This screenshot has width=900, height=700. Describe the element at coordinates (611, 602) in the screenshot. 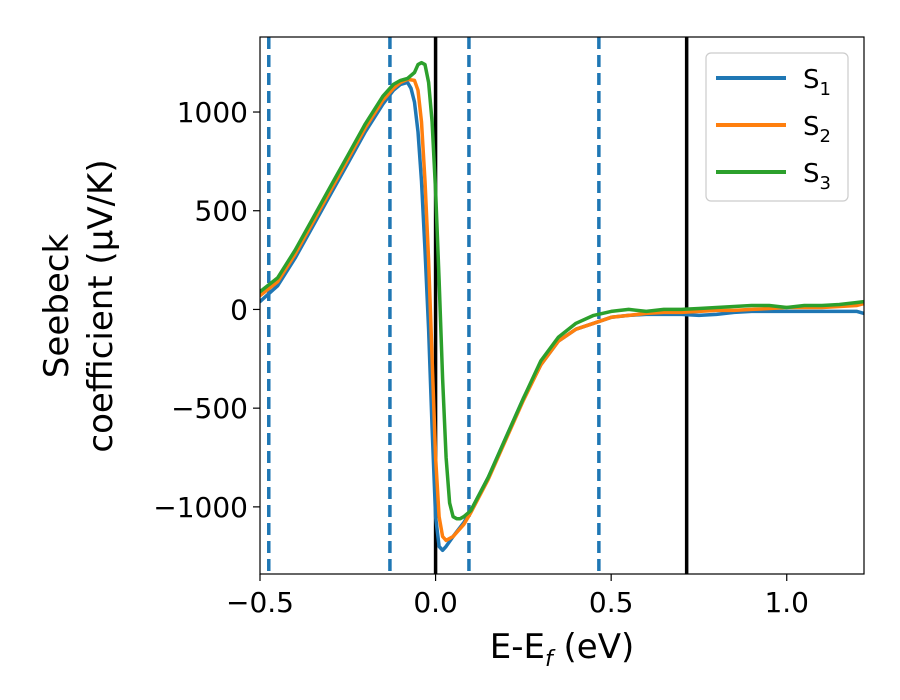

I see `x-tick-label-3: 0.5` at that location.